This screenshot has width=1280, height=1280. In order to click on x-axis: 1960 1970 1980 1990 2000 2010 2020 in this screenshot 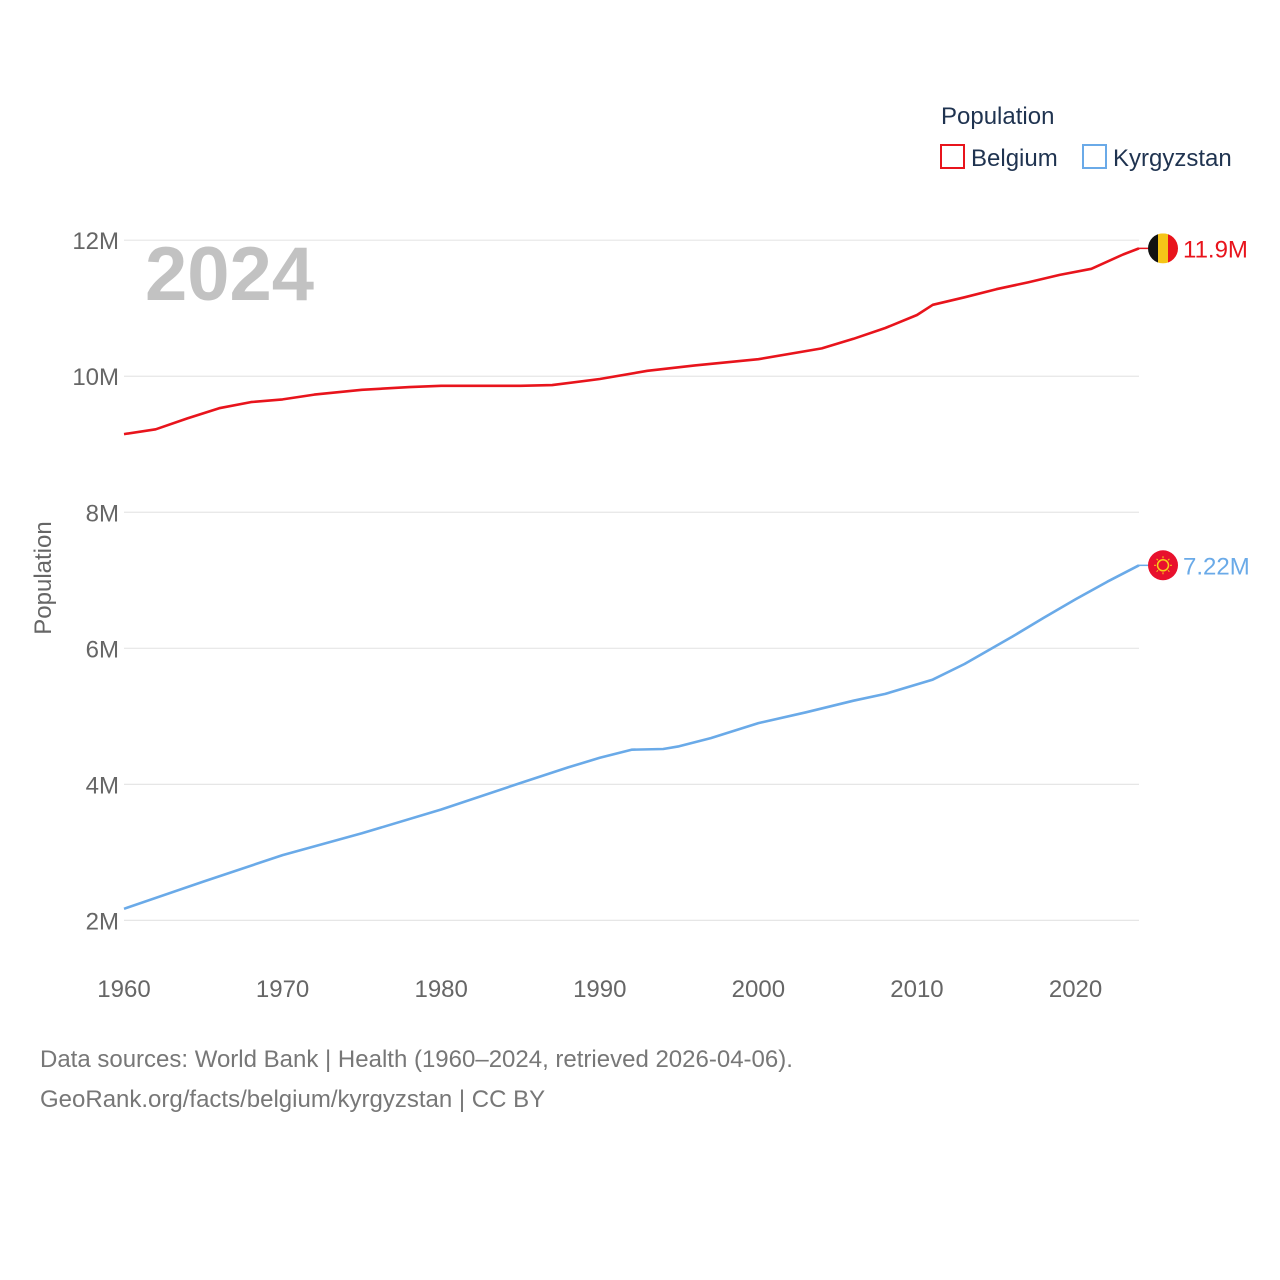, I will do `click(599, 989)`.